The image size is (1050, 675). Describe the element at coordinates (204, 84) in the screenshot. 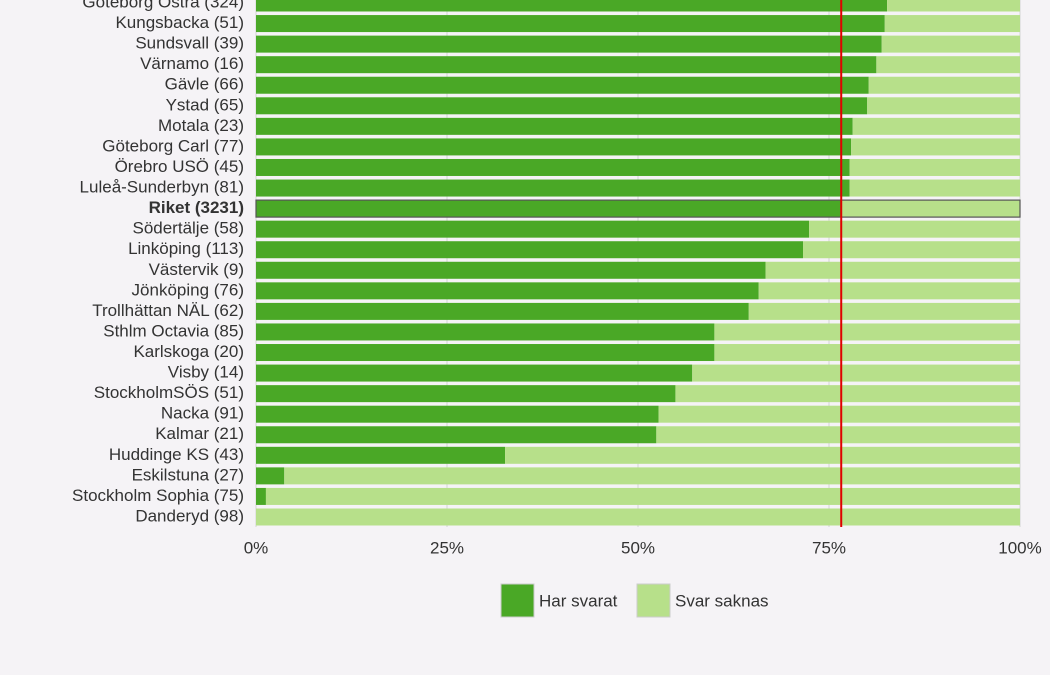

I see `category-label: Gävle (66)` at that location.